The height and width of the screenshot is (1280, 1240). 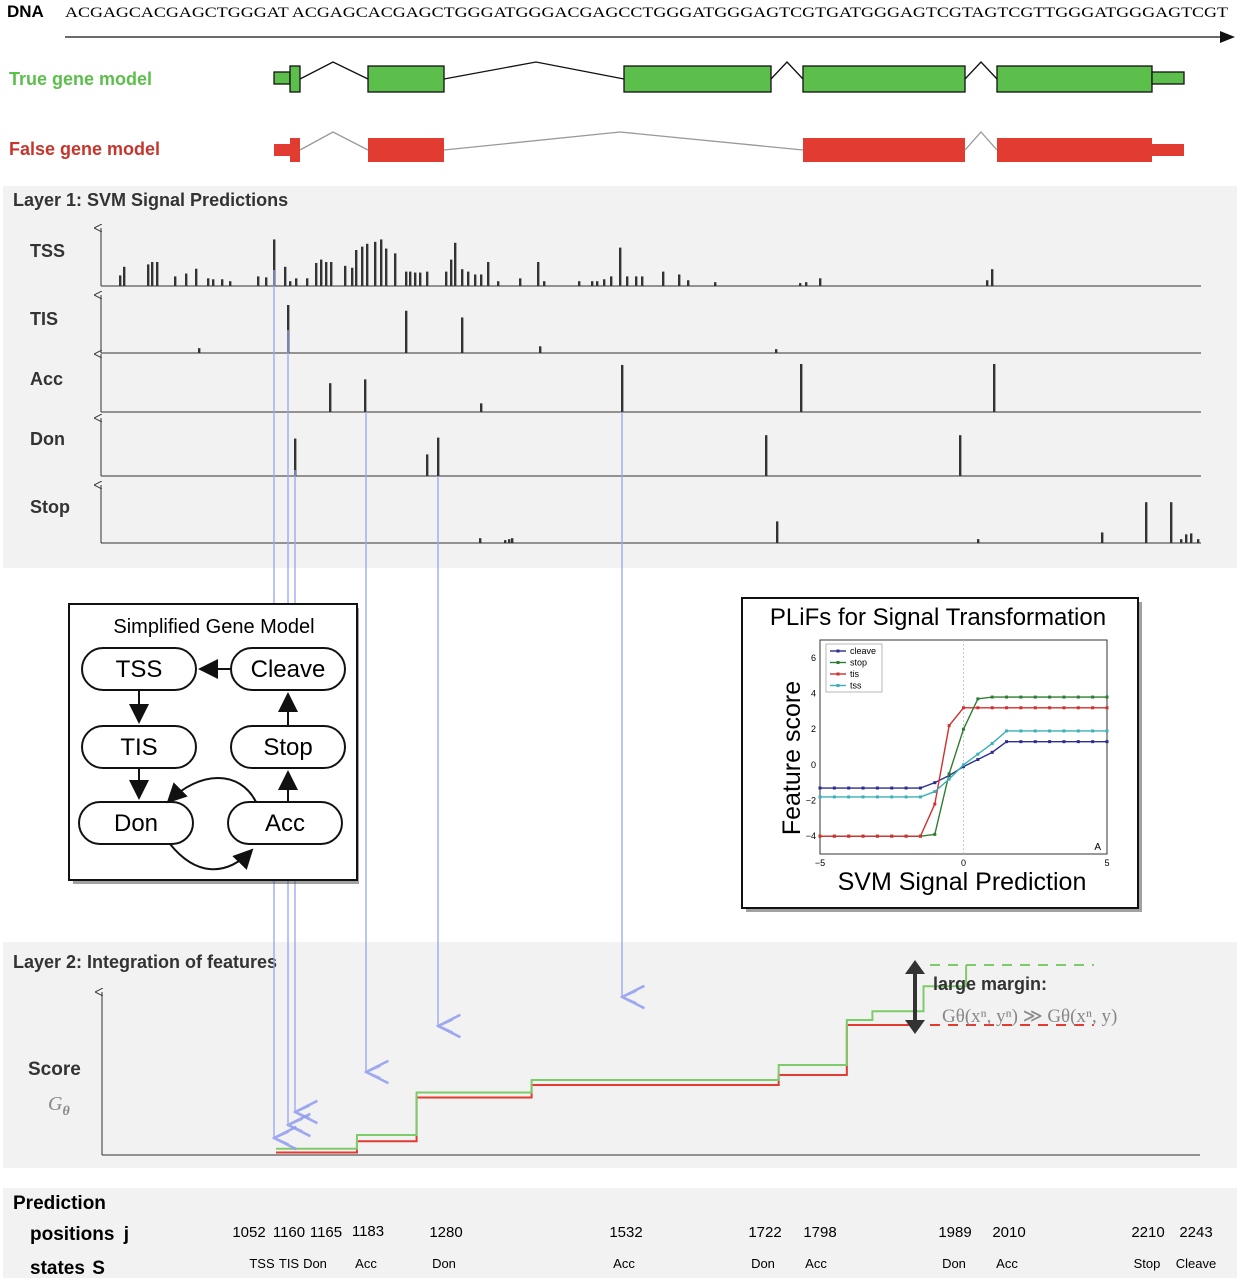 What do you see at coordinates (1097, 847) in the screenshot?
I see `plif-corner-label: A` at bounding box center [1097, 847].